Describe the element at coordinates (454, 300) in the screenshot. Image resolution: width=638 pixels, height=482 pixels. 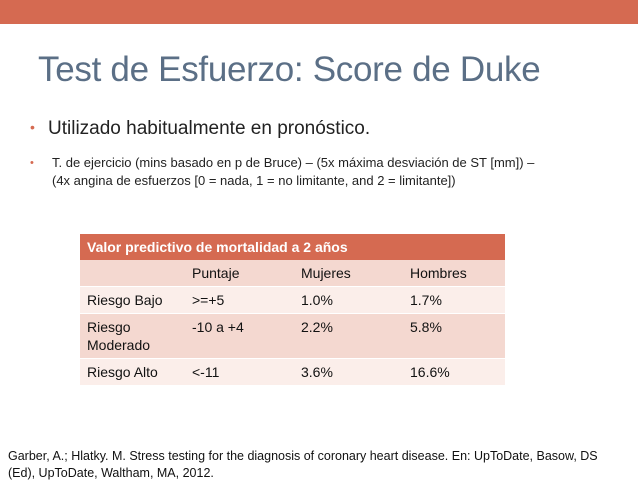
I see `table-cell: 1.7%` at that location.